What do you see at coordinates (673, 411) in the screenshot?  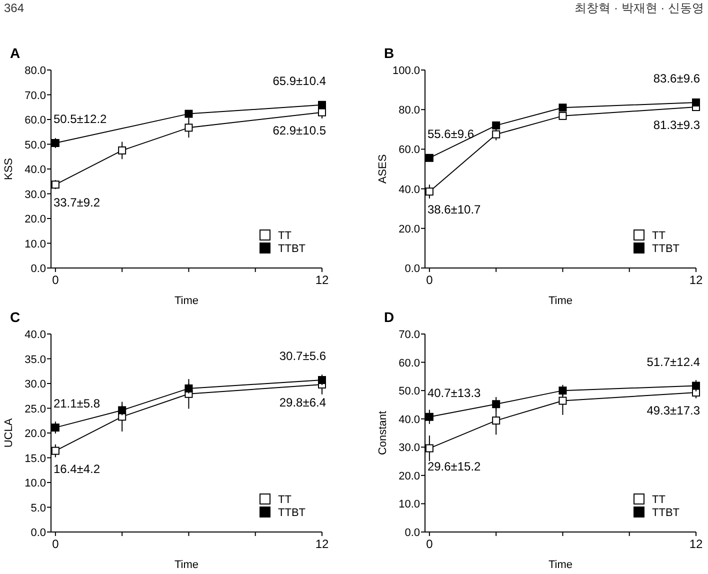 I see `data-label: 49.3±17.3` at bounding box center [673, 411].